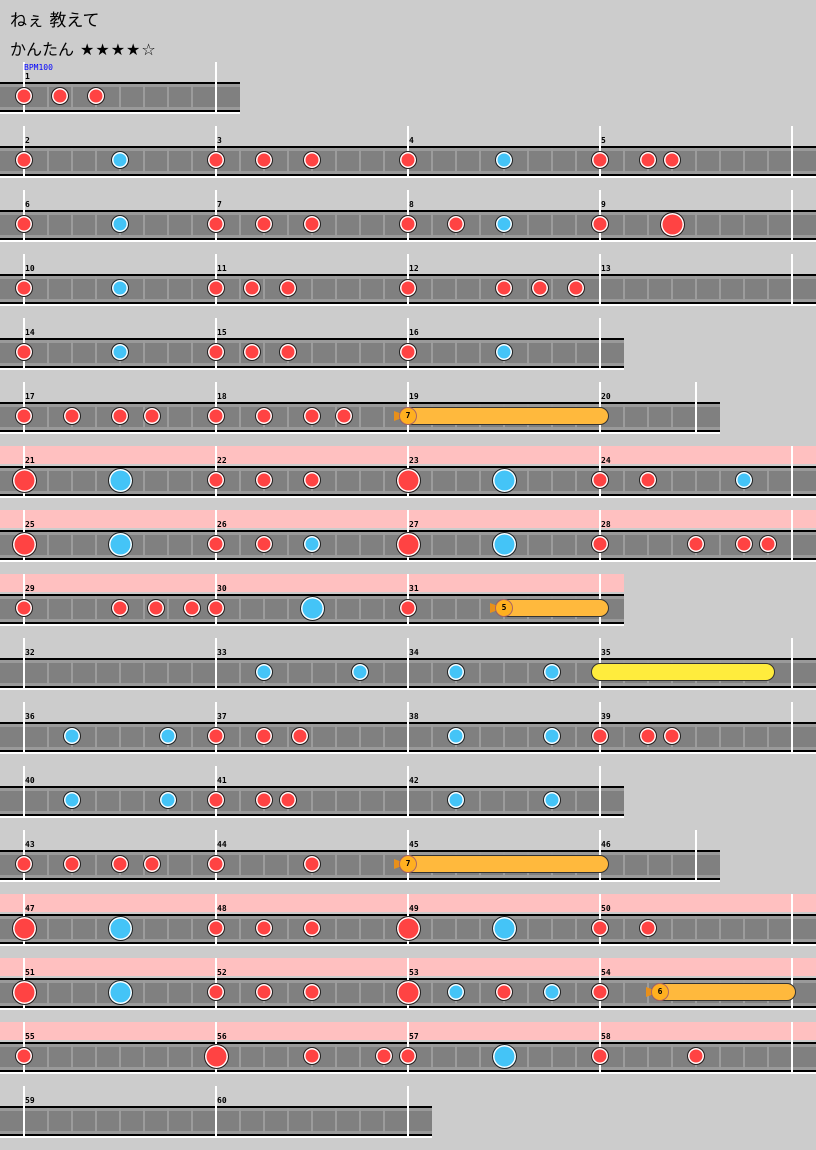 This screenshot has height=1150, width=816. What do you see at coordinates (408, 990) in the screenshot?
I see `chart-row: 51 52 53 54 6` at bounding box center [408, 990].